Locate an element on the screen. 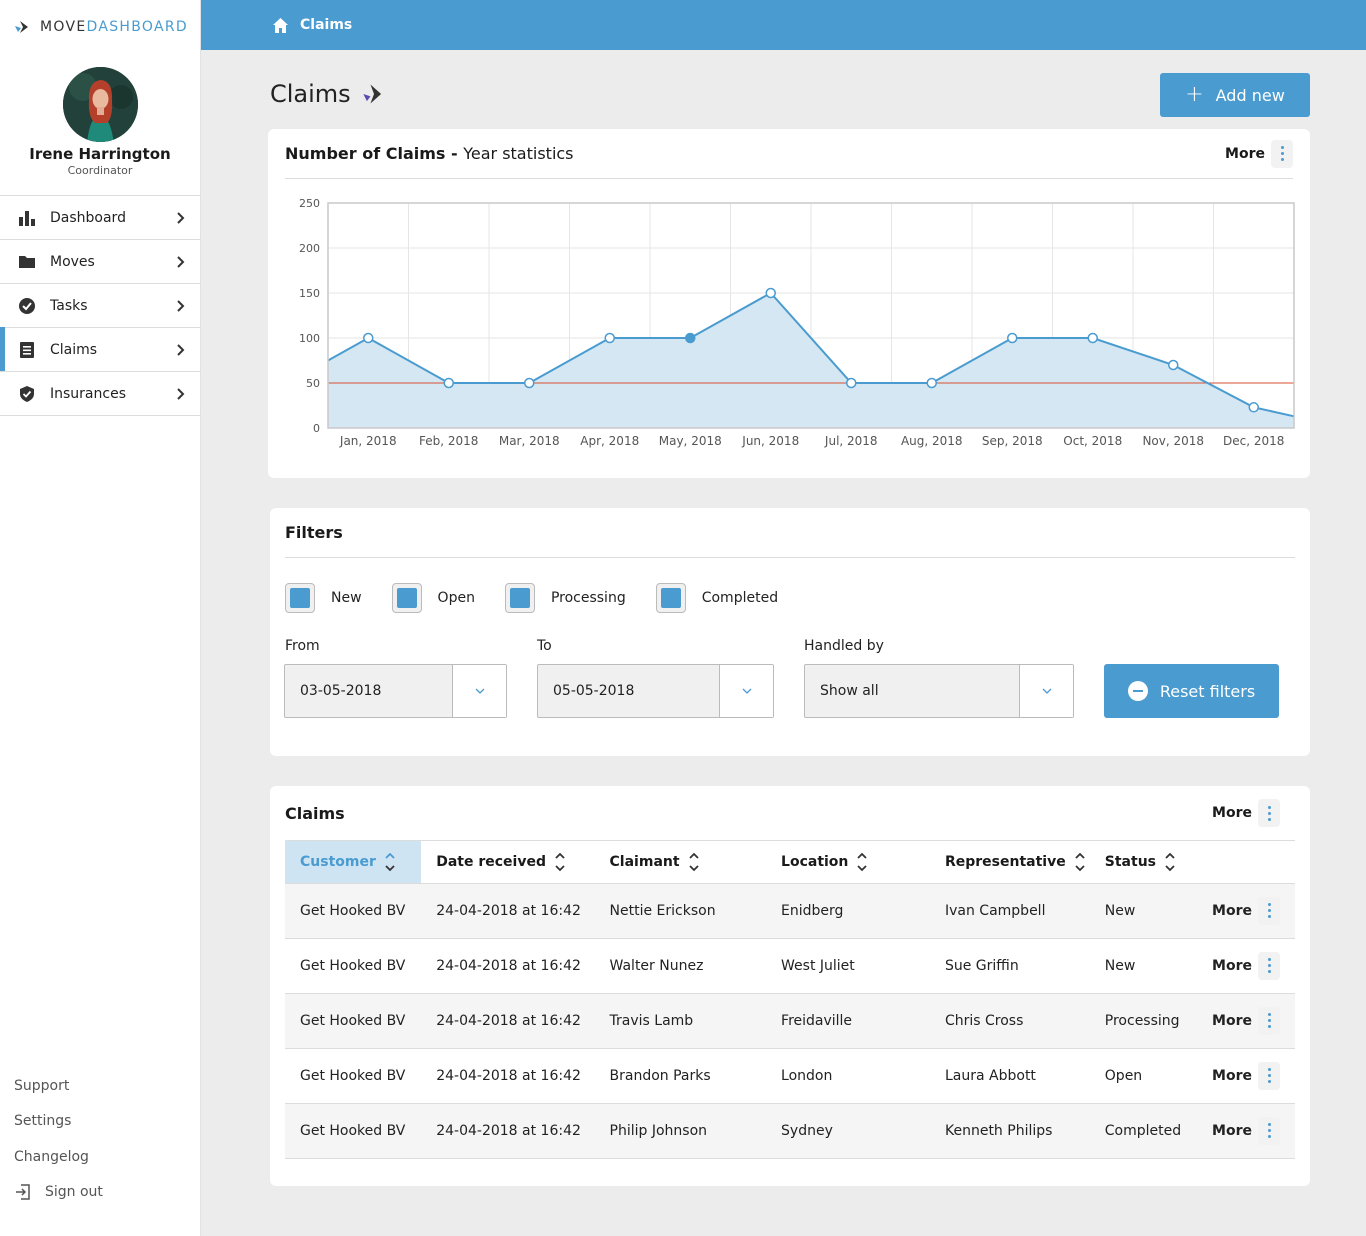  filter-completed-checkbox: Completed is located at coordinates (717, 598).